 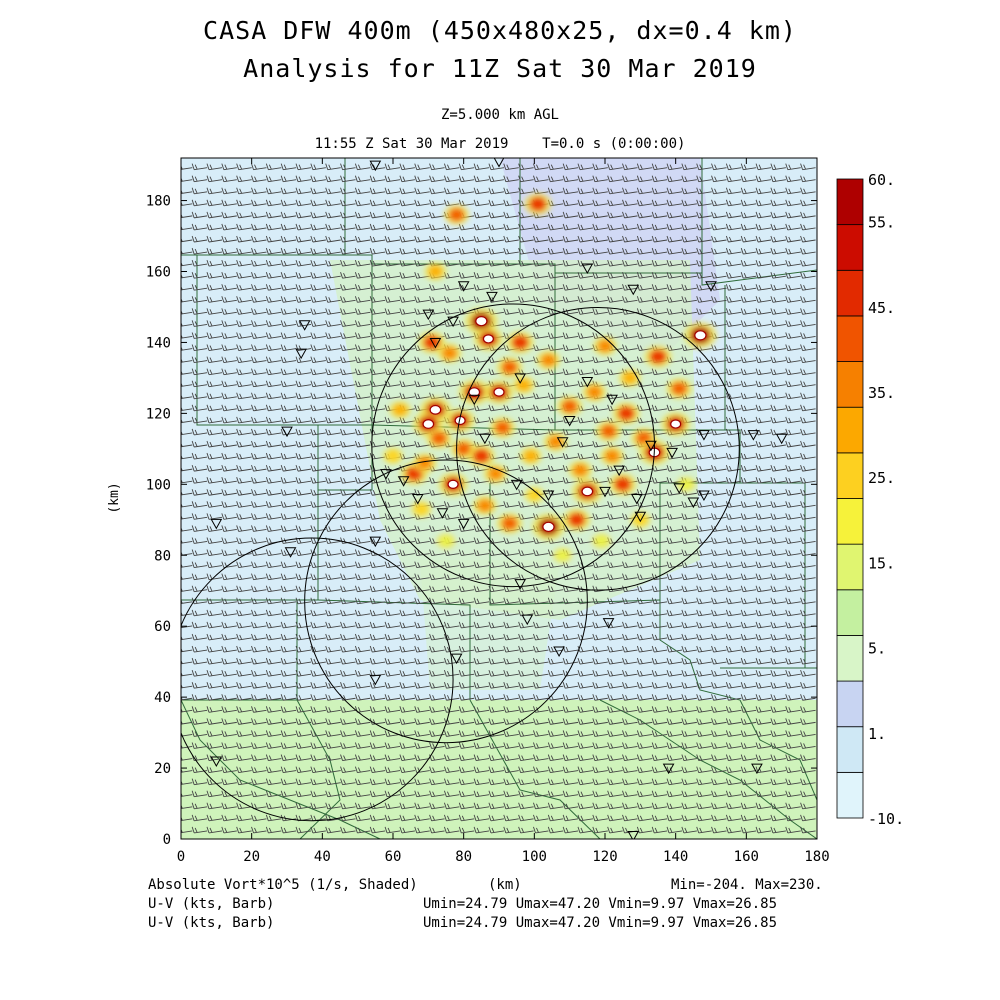 What do you see at coordinates (580, 470) in the screenshot?
I see `vorticity-cell` at bounding box center [580, 470].